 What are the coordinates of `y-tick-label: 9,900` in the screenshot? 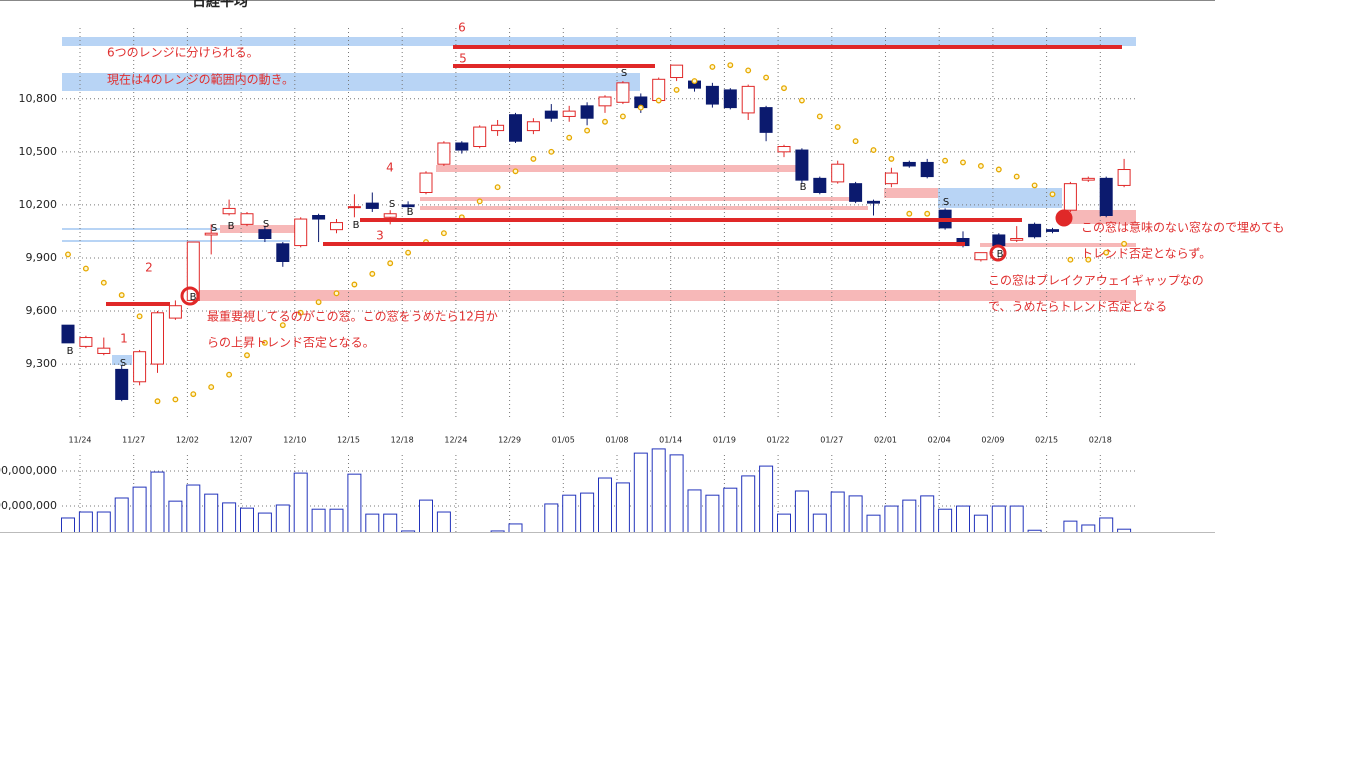 It's located at (42, 257).